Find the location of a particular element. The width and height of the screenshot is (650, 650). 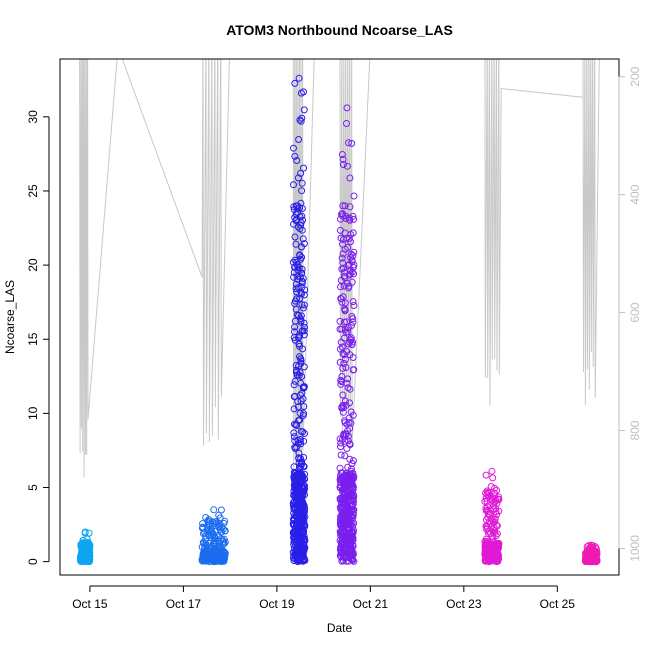

x-tick-label: Oct 23 is located at coordinates (464, 604).